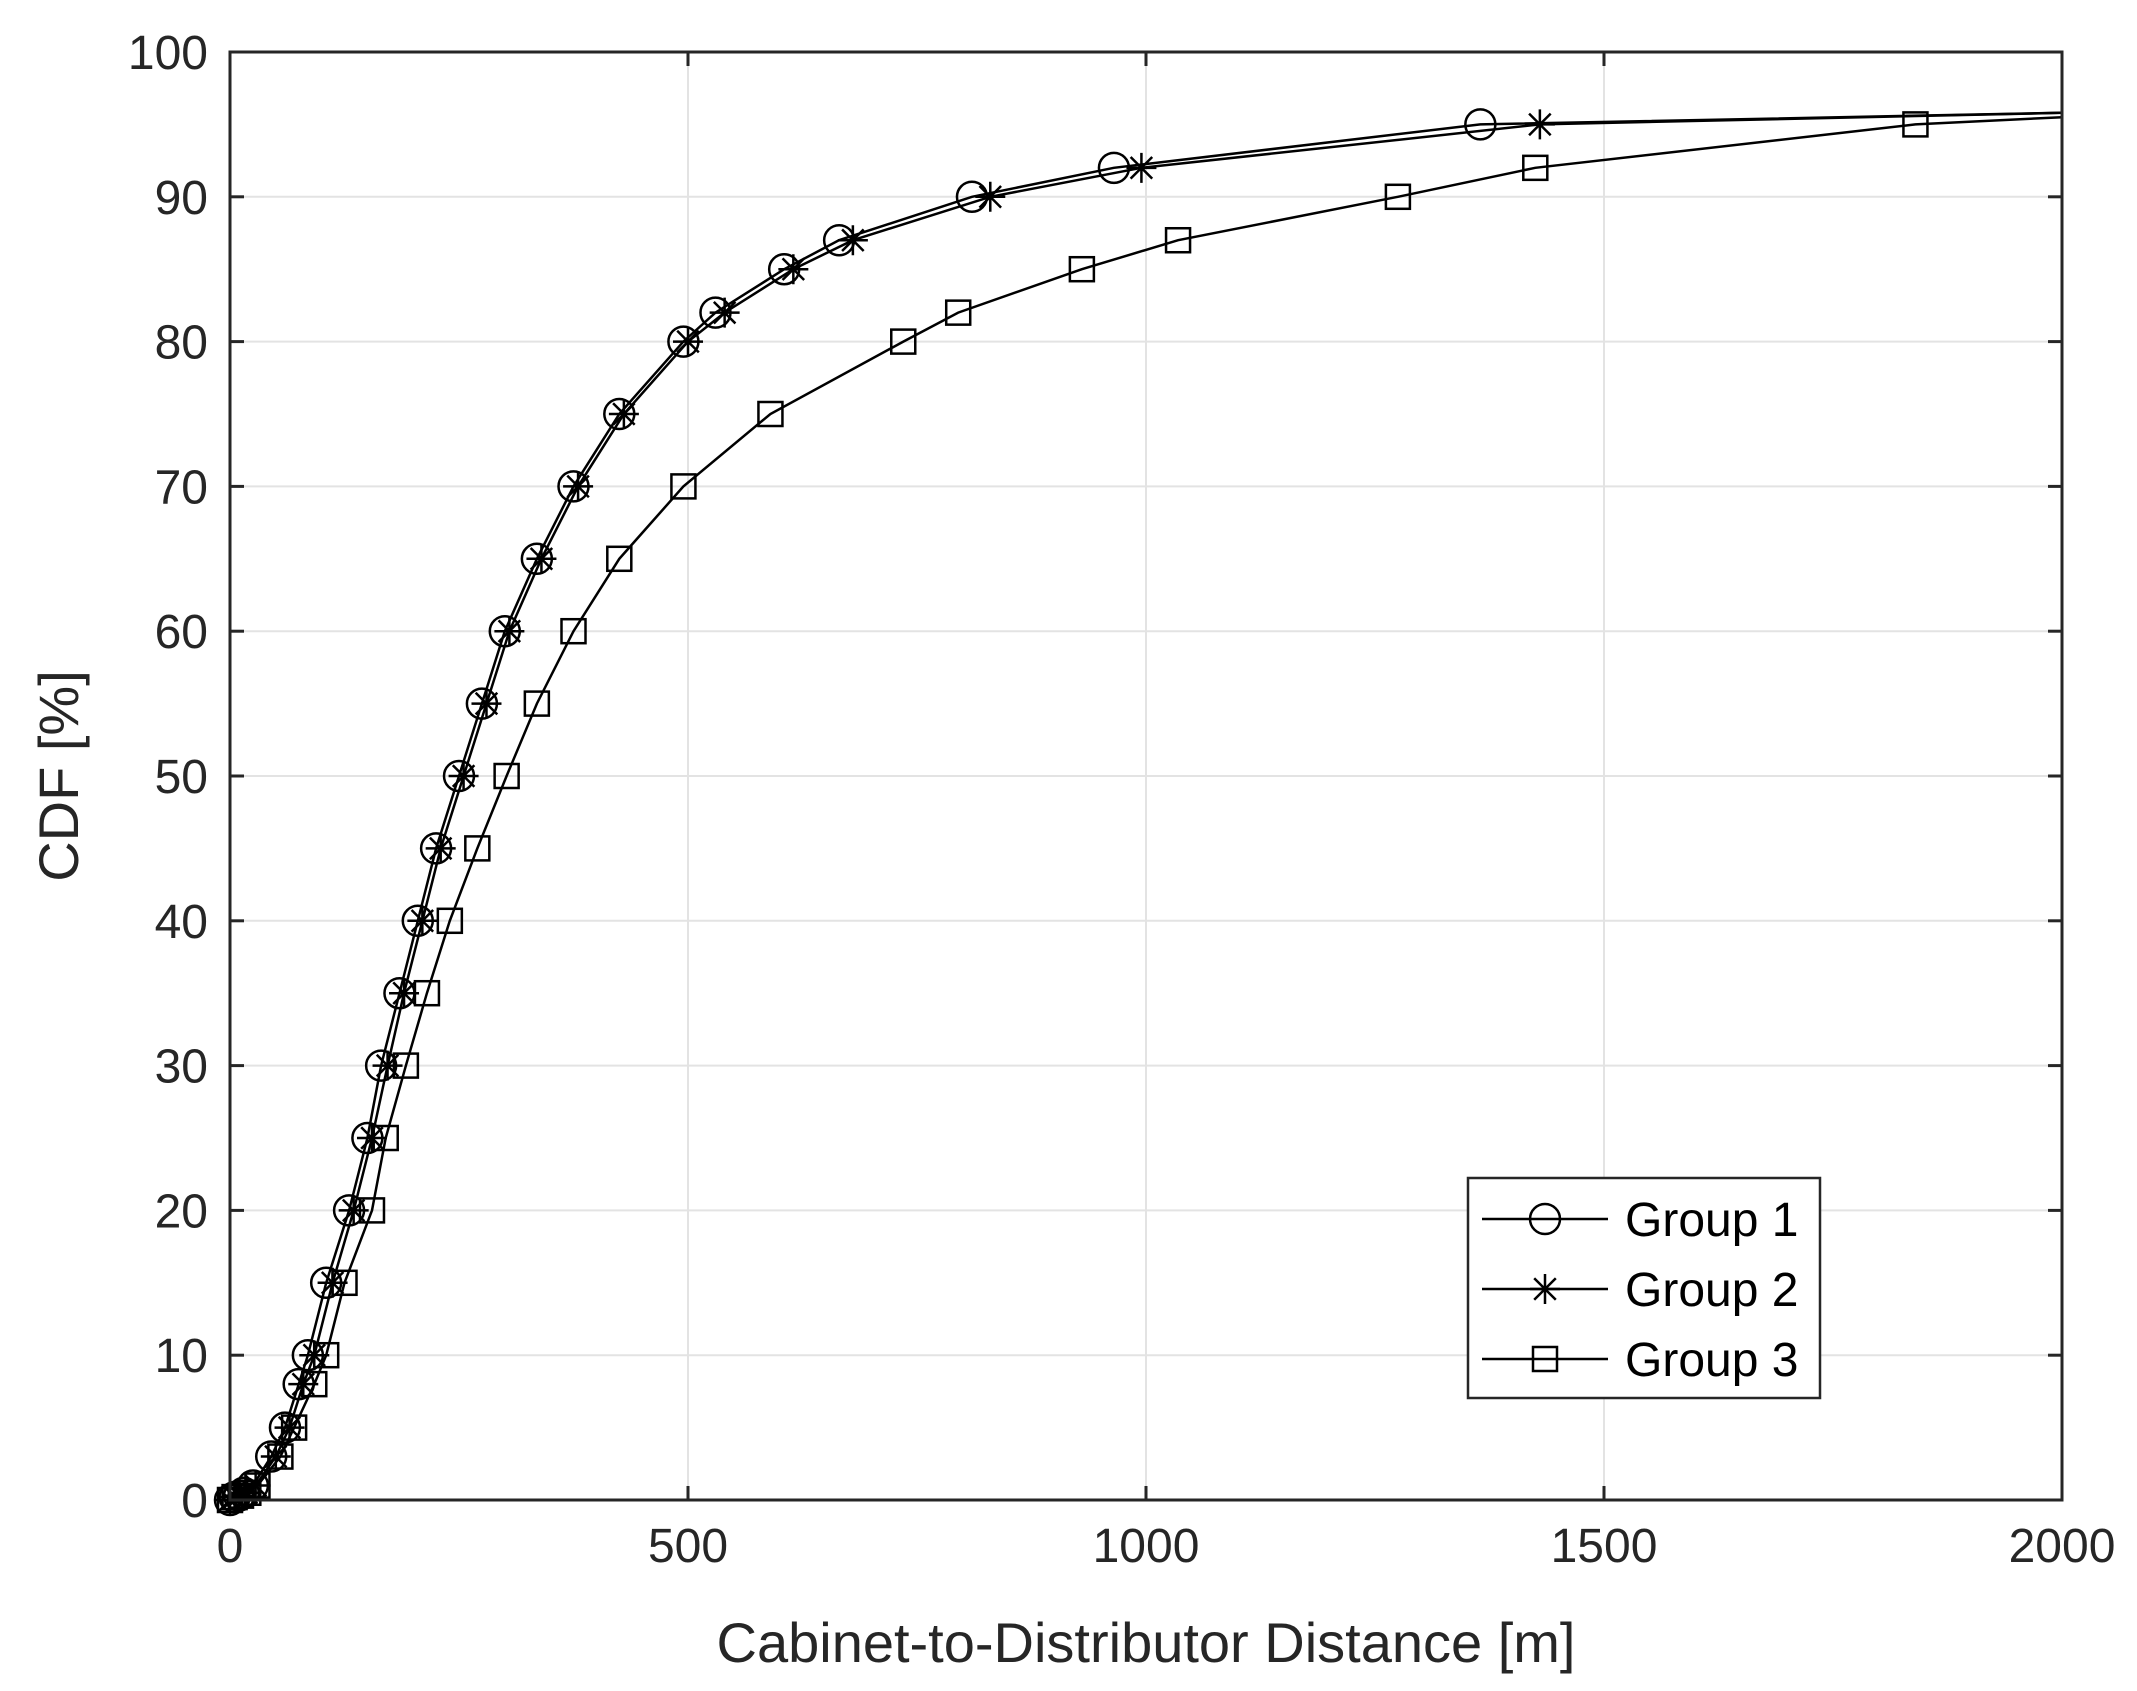 Image resolution: width=2137 pixels, height=1691 pixels. I want to click on legend: Group 1 Group 2 Group 3, so click(1644, 1288).